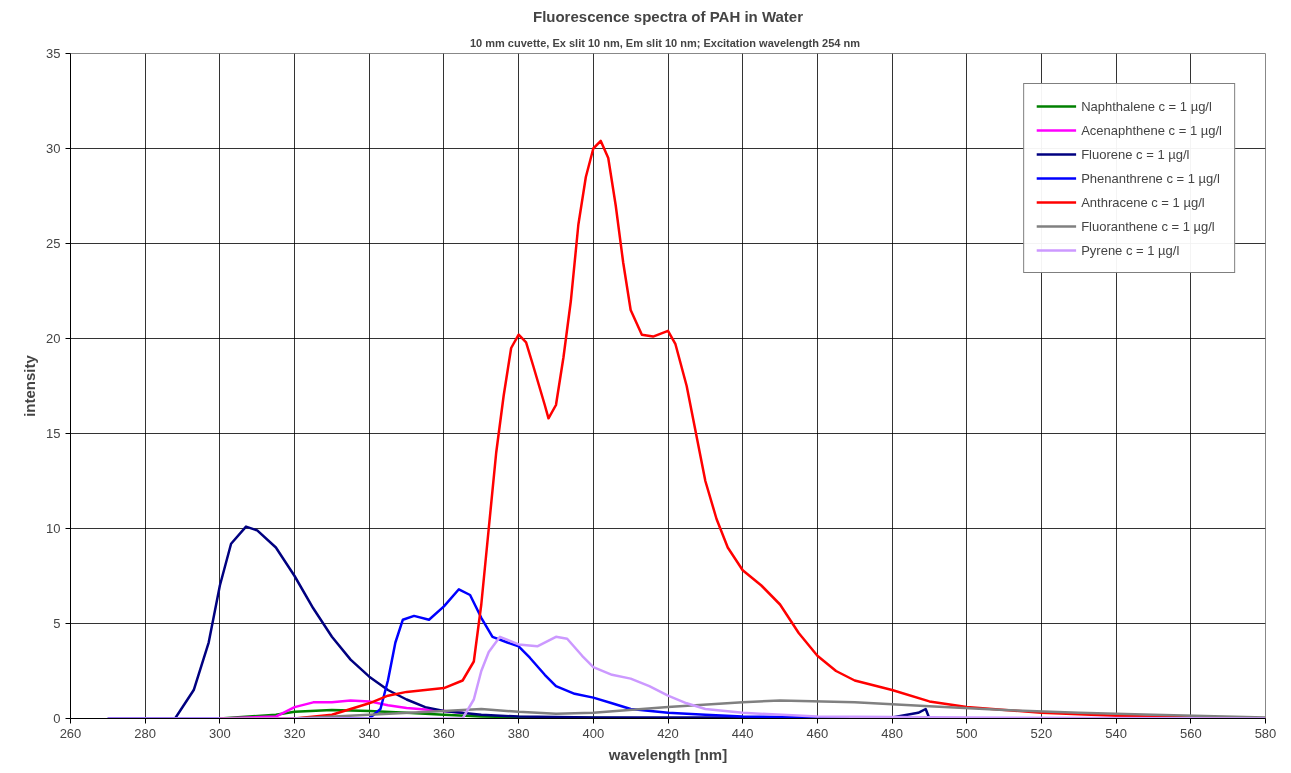  What do you see at coordinates (53, 528) in the screenshot?
I see `y-tick-label: 10` at bounding box center [53, 528].